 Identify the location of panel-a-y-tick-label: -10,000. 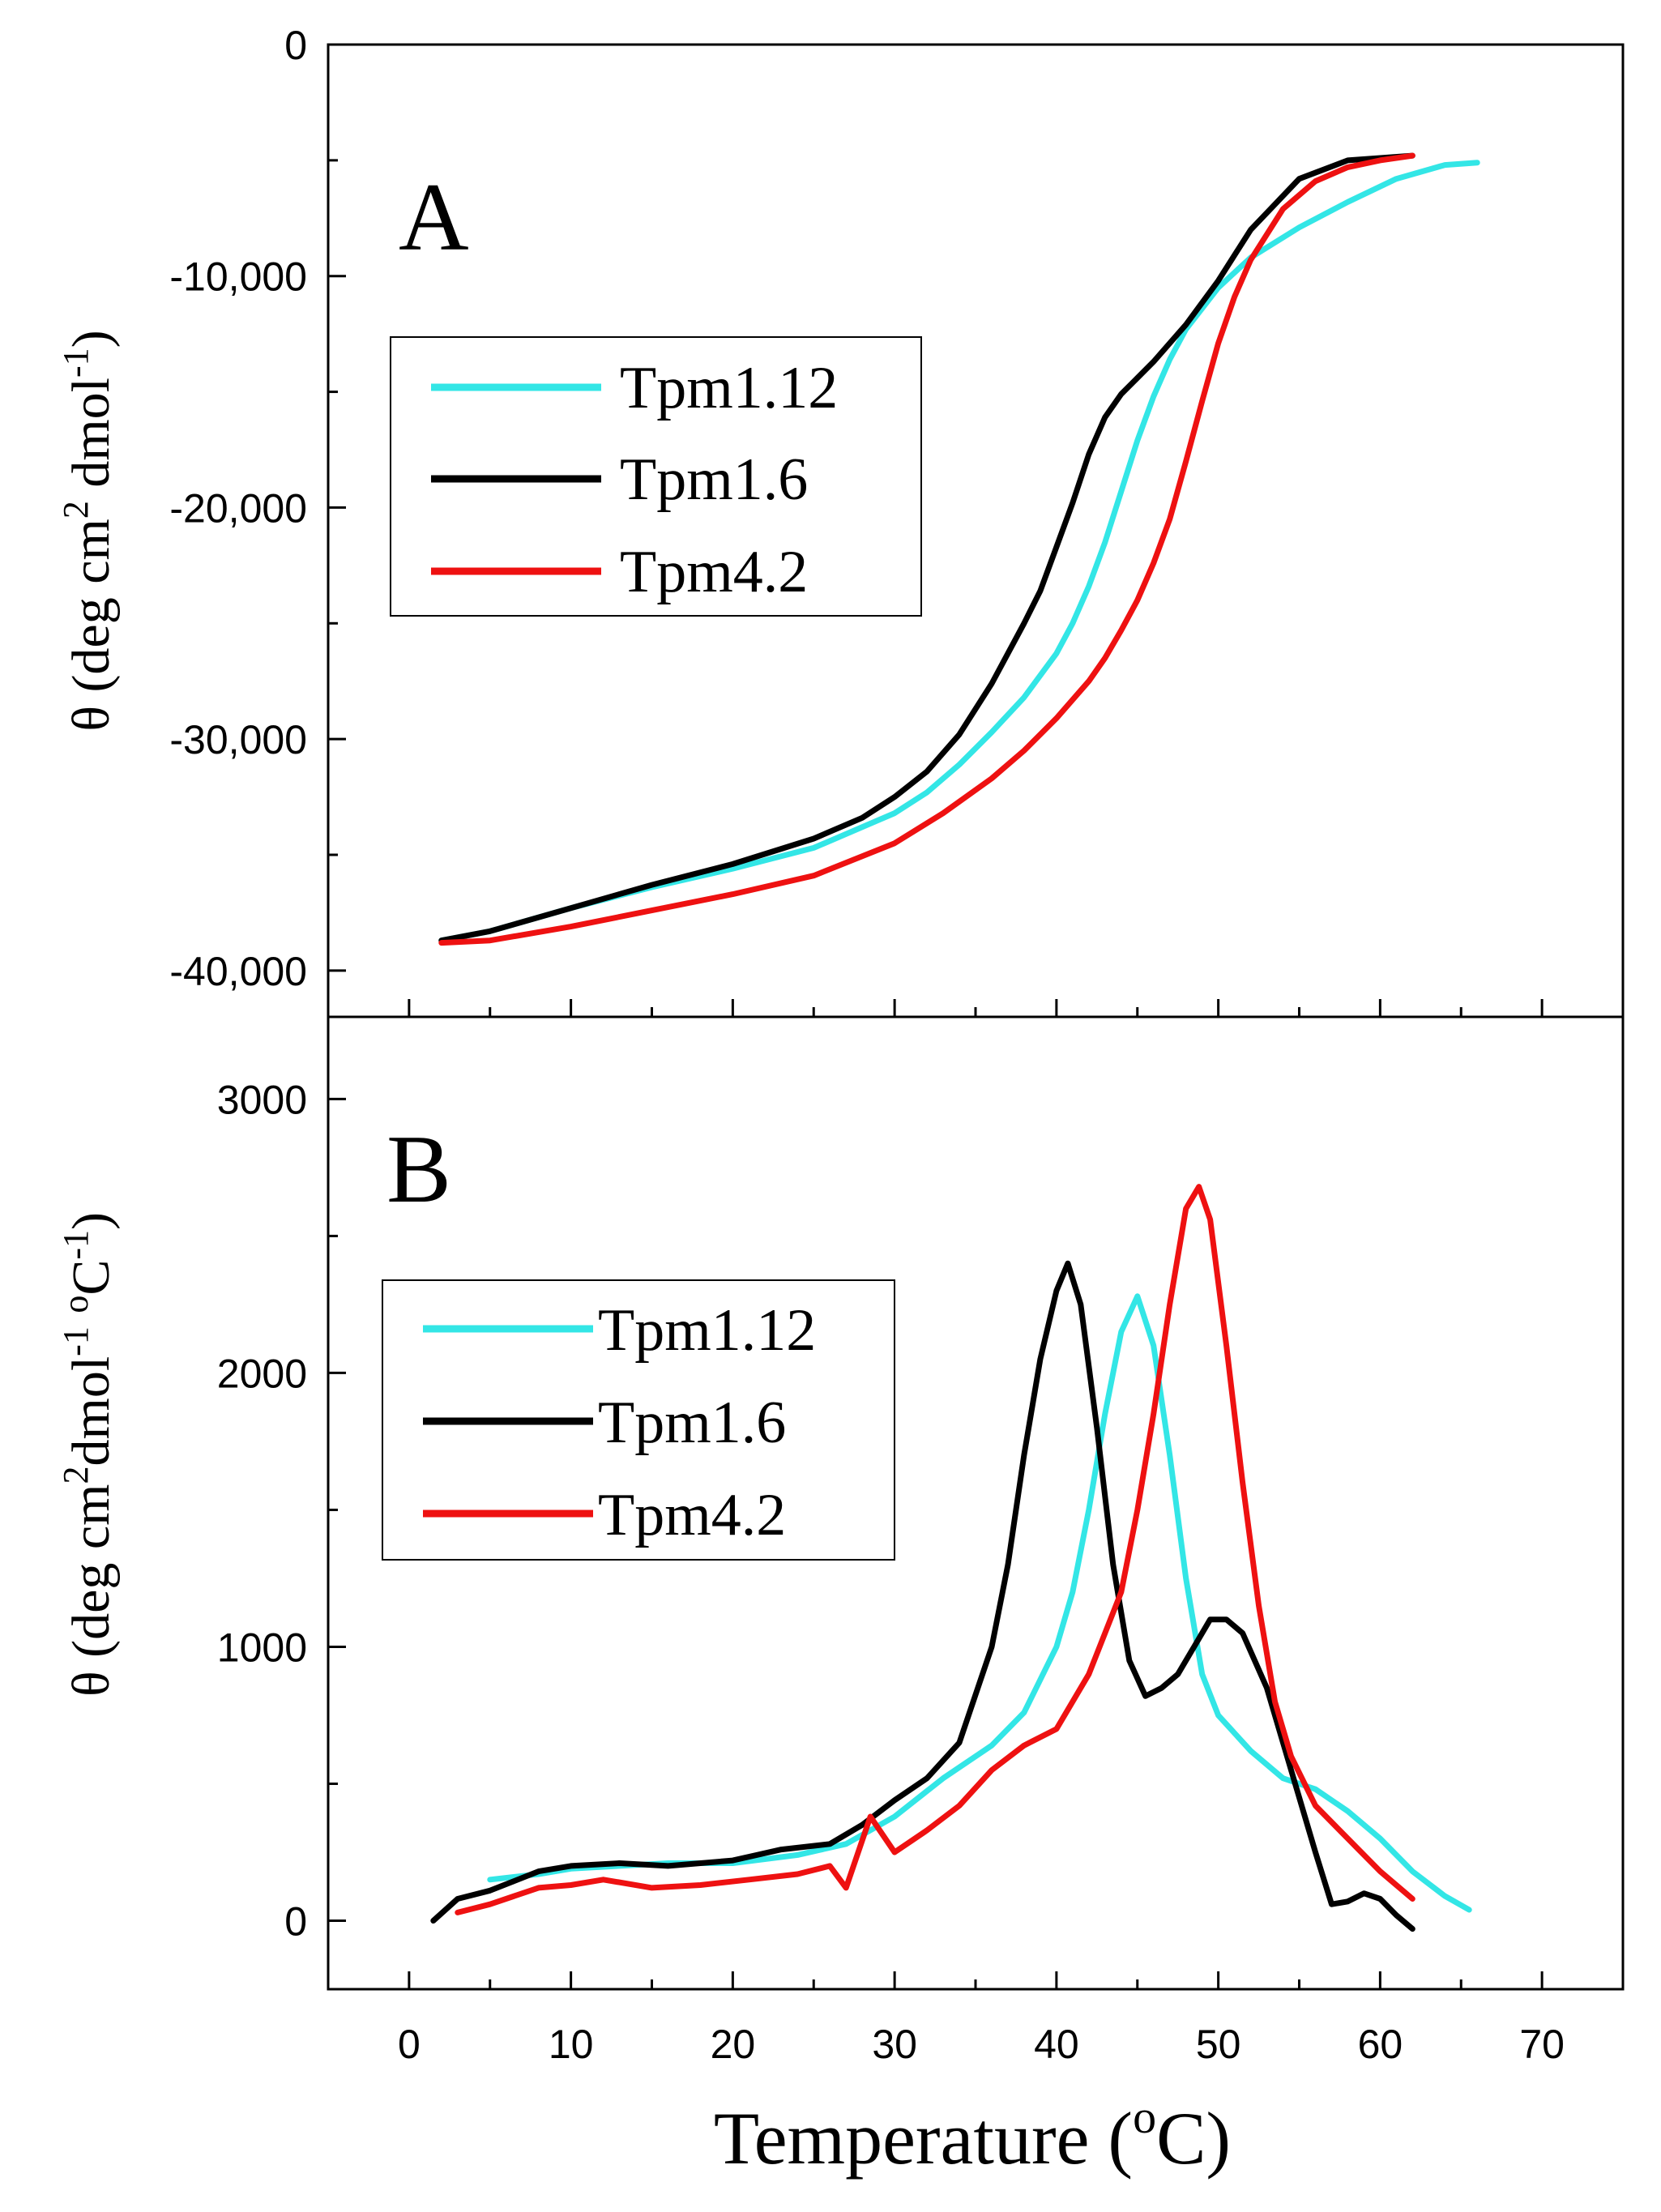
(238, 277).